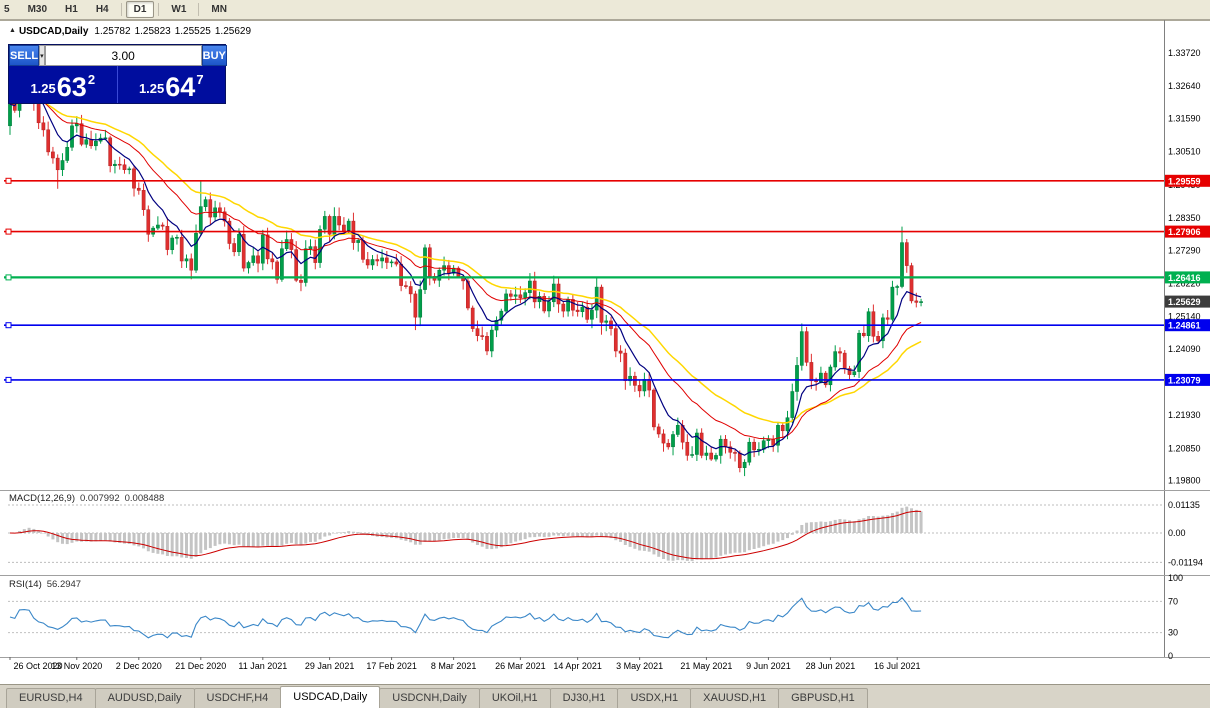 This screenshot has height=708, width=1210. What do you see at coordinates (37, 9) in the screenshot?
I see `timeframe-button-M30: M30` at bounding box center [37, 9].